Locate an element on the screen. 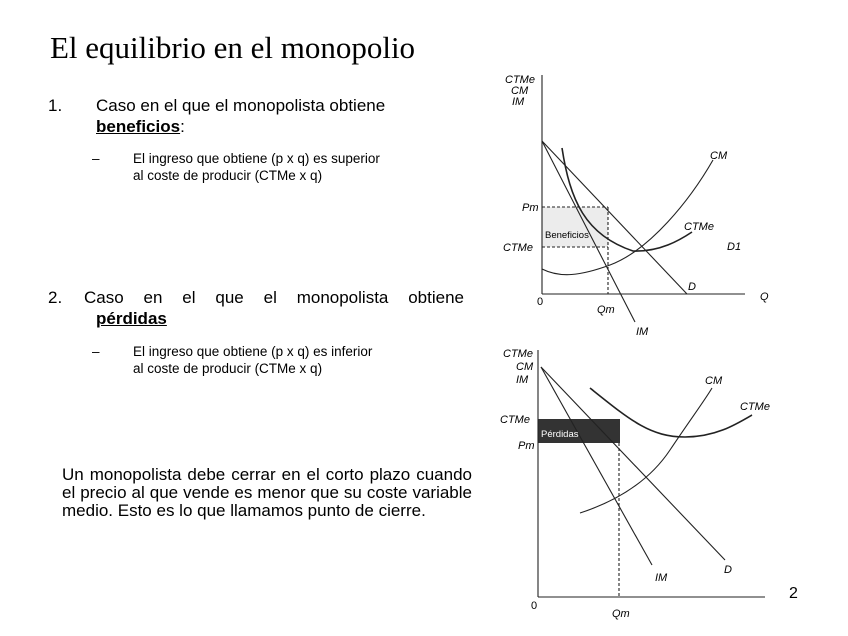  item-1-colon: : is located at coordinates (182, 126).